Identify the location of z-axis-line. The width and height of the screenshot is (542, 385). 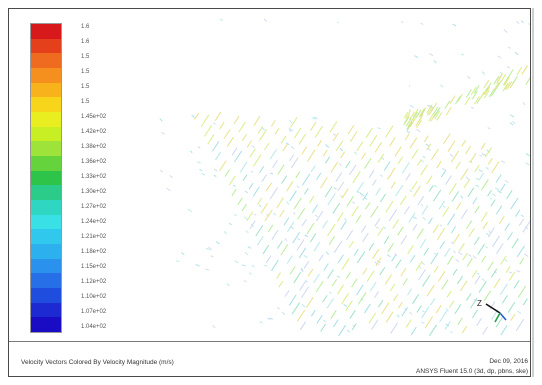
(493, 308).